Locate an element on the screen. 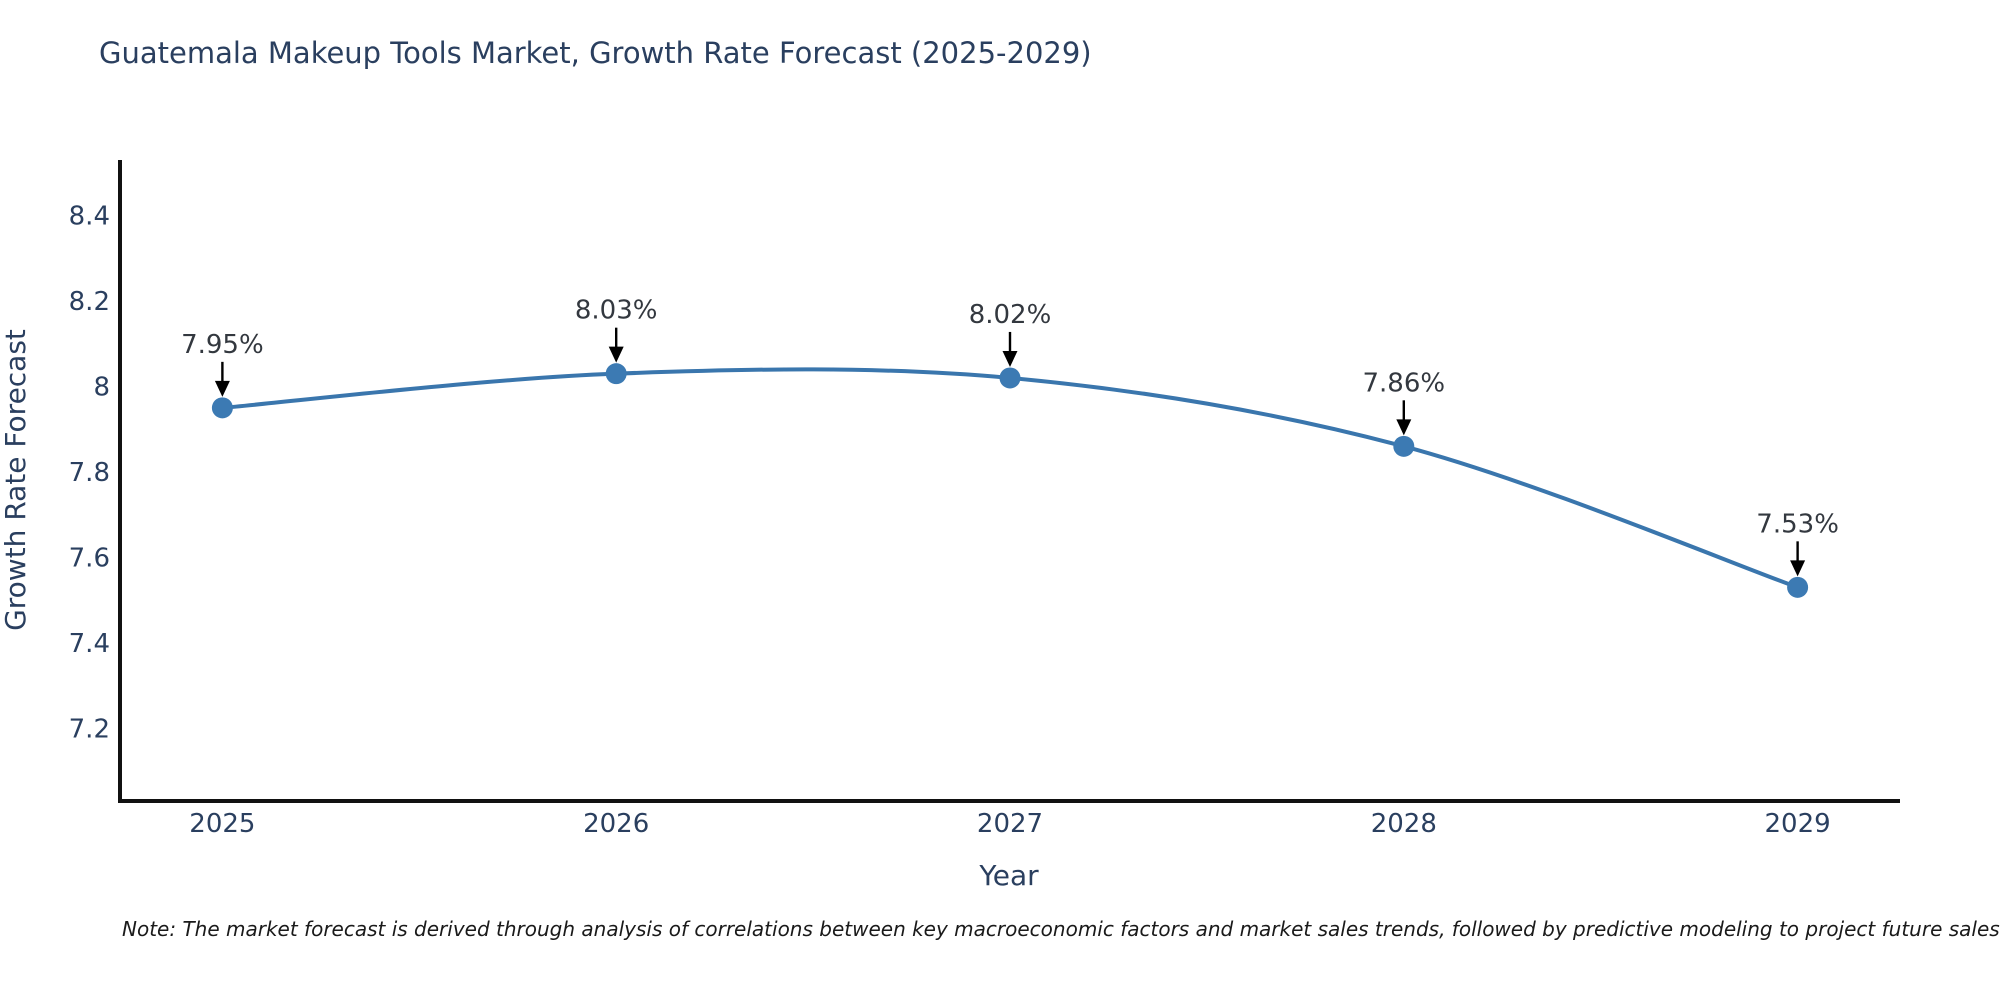 This screenshot has height=1000, width=2000. x-tick-label: 2027 is located at coordinates (1010, 824).